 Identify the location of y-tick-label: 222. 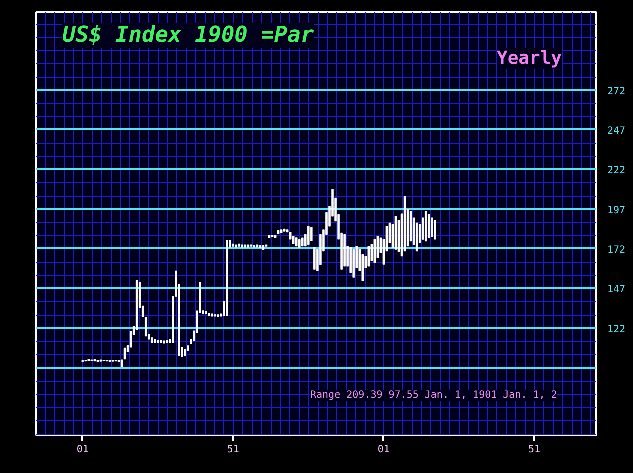
(617, 171).